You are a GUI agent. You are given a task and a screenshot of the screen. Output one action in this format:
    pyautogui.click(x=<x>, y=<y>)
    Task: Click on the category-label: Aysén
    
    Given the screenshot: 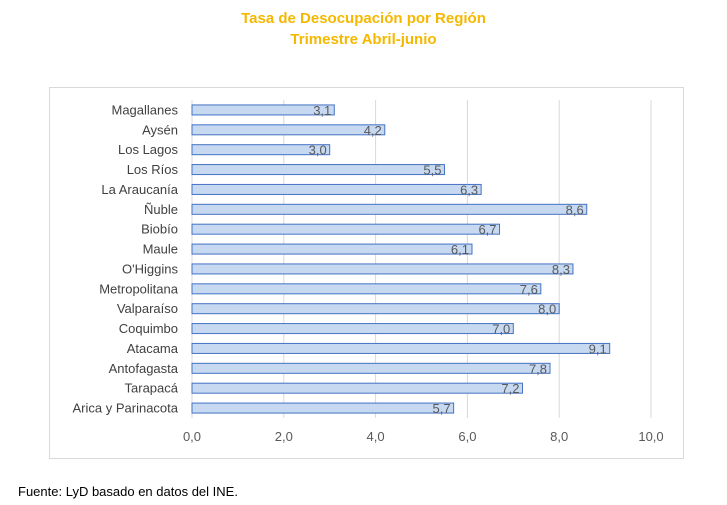 What is the action you would take?
    pyautogui.click(x=160, y=129)
    